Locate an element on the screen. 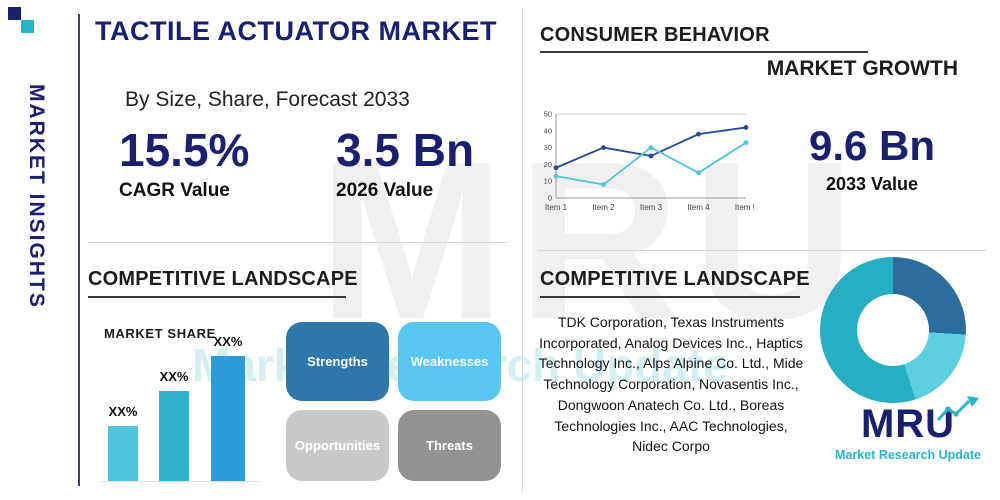 The height and width of the screenshot is (500, 1000). donut-hole is located at coordinates (893, 330).